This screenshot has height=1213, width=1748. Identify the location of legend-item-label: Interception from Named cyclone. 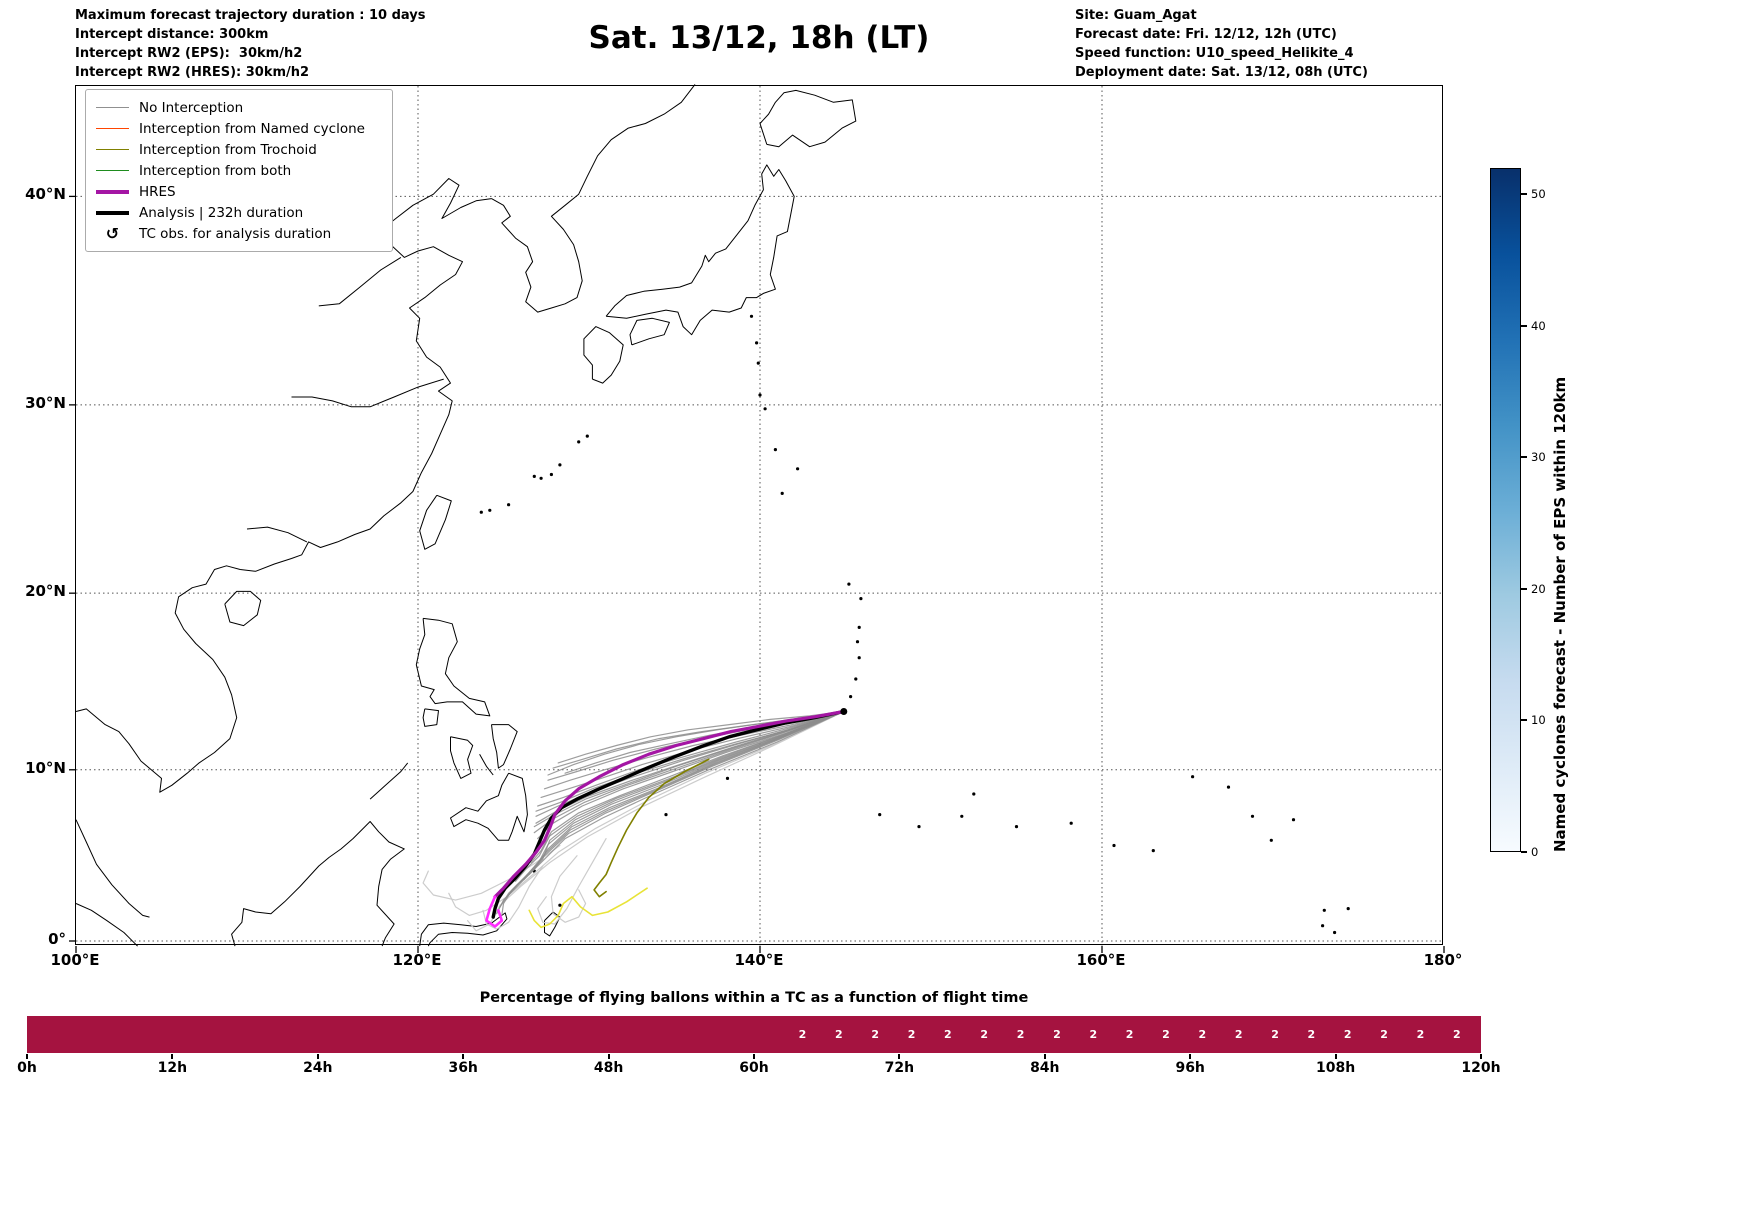
(252, 128).